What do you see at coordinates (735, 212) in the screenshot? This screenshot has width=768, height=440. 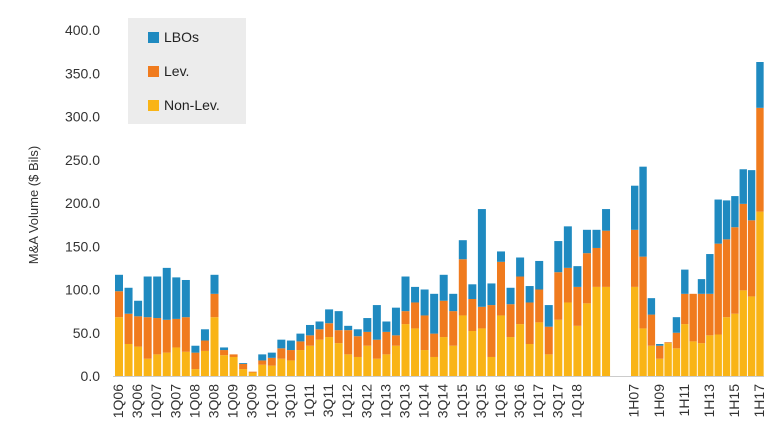 I see `half-year-bar-lbos-1h13` at bounding box center [735, 212].